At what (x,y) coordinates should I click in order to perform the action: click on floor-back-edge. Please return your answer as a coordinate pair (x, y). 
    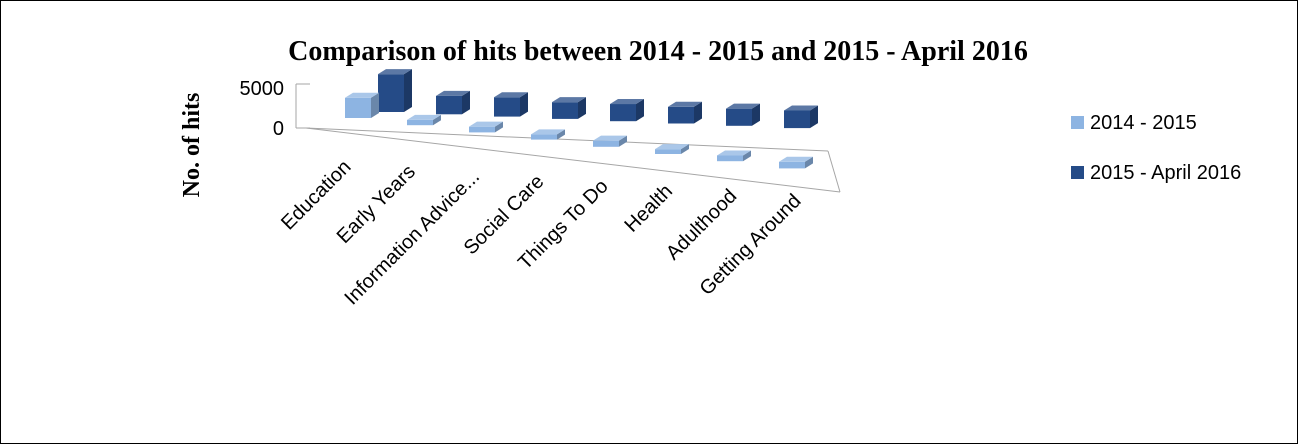
    Looking at the image, I should click on (567, 139).